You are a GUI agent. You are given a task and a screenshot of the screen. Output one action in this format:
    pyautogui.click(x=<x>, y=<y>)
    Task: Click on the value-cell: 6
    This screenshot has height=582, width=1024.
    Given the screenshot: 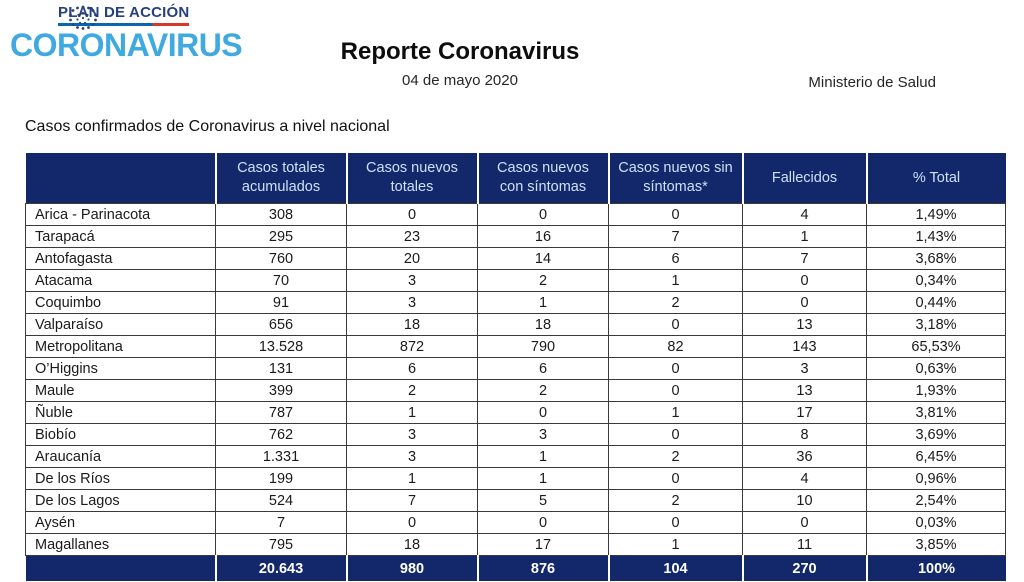 What is the action you would take?
    pyautogui.click(x=543, y=368)
    